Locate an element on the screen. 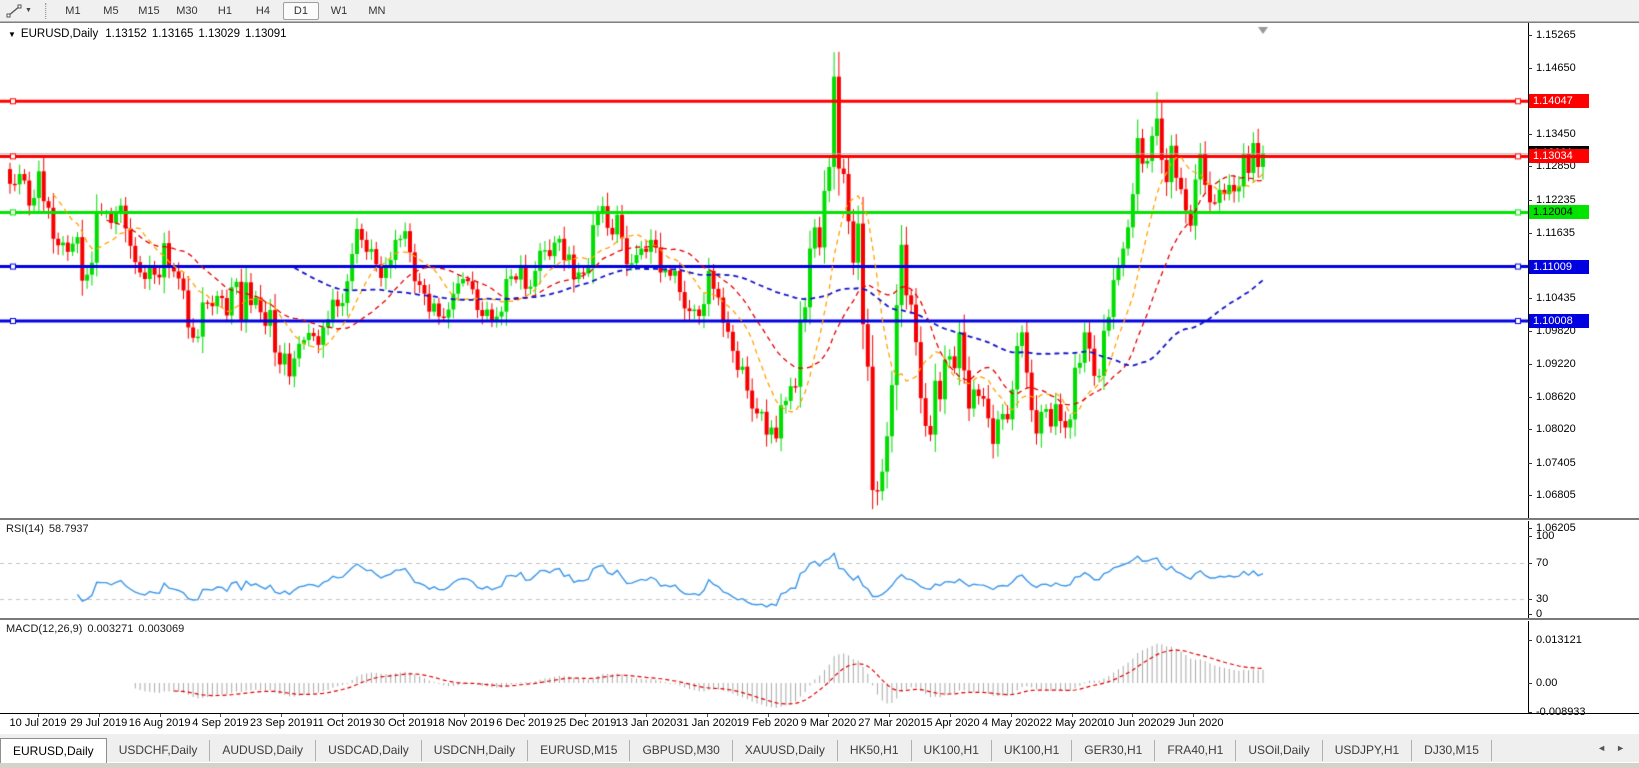  line-studies-dropdown: ▼ is located at coordinates (19, 11).